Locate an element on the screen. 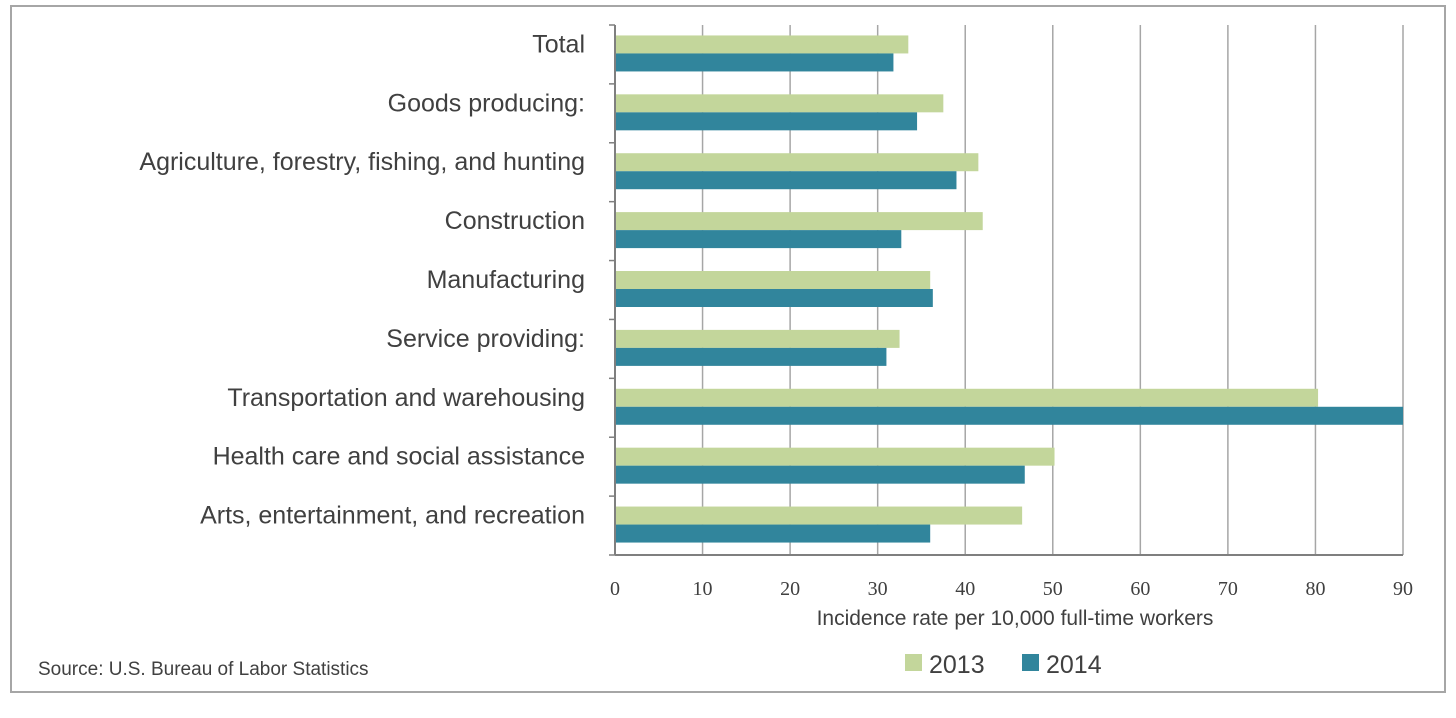 The height and width of the screenshot is (718, 1456). category-label: Service providing: is located at coordinates (485, 339).